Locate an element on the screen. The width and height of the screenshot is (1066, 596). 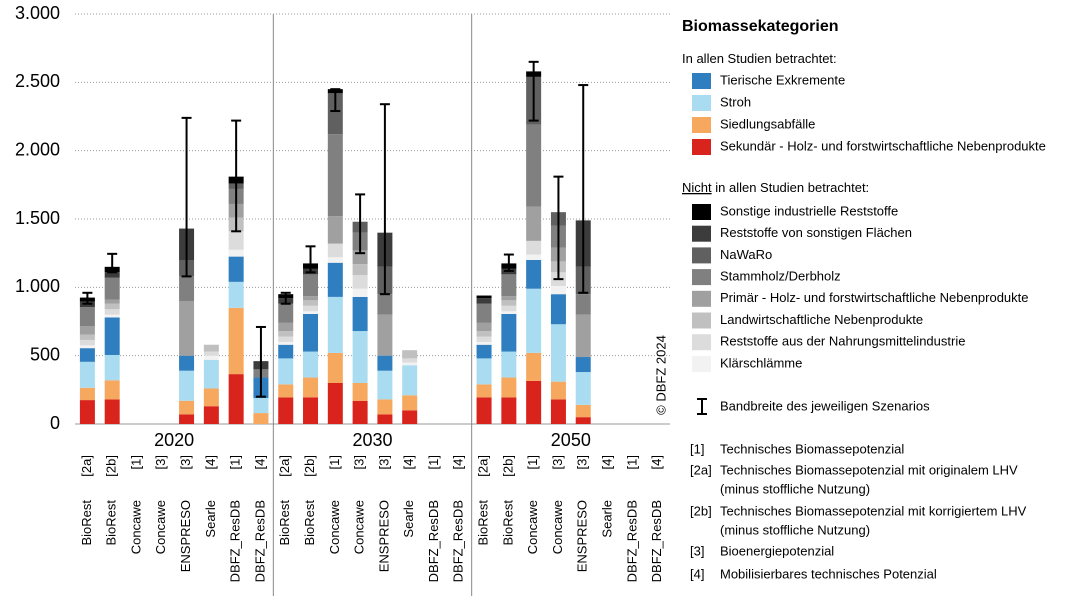
category-ref: [2a] is located at coordinates (284, 466).